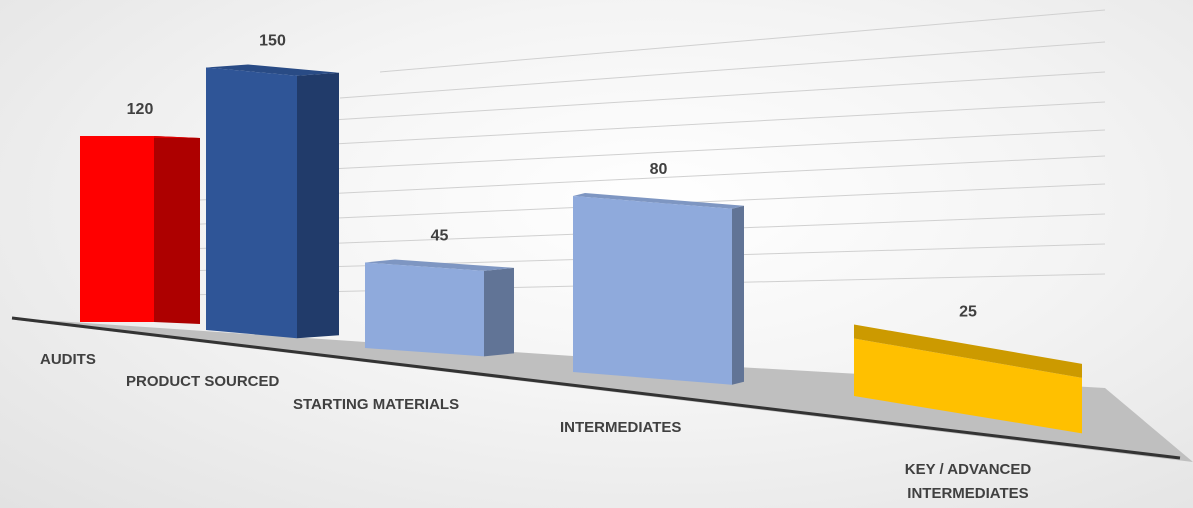  I want to click on category-label: KEY / ADVANCED INTERMEDIATES, so click(968, 481).